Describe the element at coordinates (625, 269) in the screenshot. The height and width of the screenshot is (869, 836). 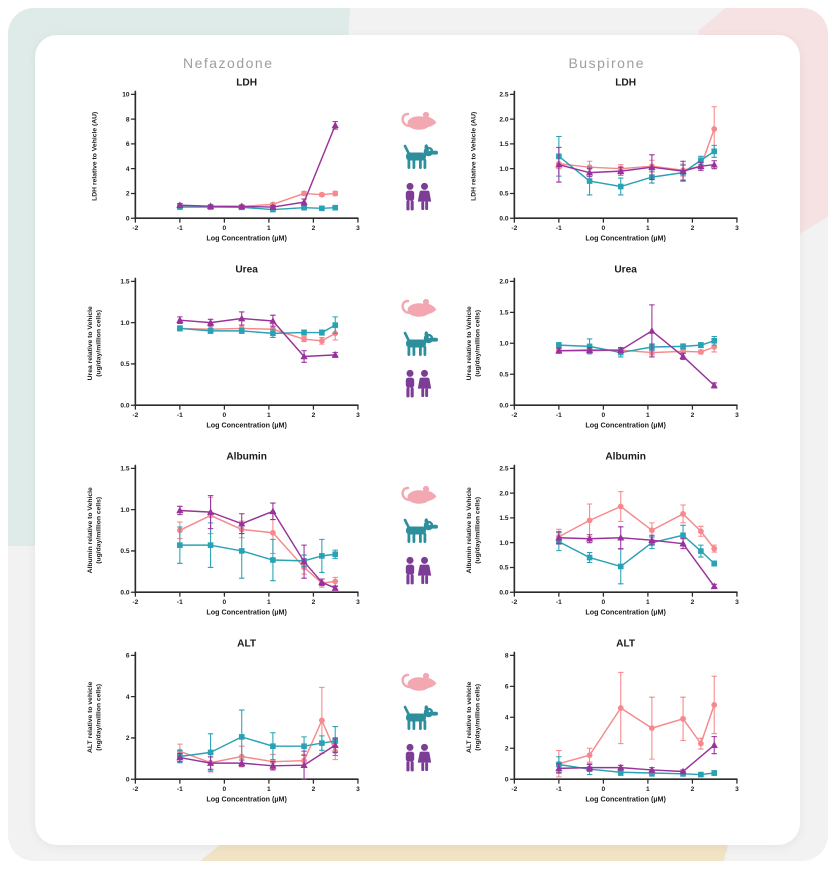
I see `chart-title: Urea` at that location.